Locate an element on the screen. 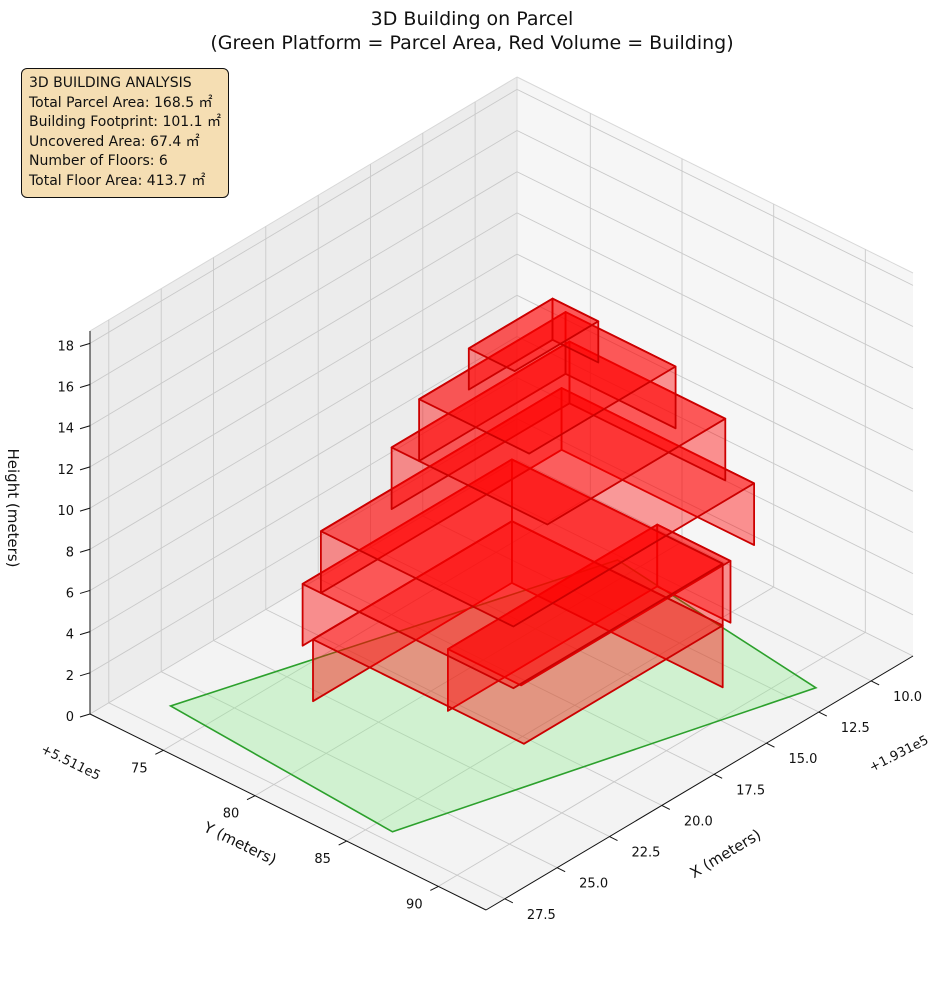 This screenshot has height=992, width=944. z-tick-label: 16 is located at coordinates (65, 388).